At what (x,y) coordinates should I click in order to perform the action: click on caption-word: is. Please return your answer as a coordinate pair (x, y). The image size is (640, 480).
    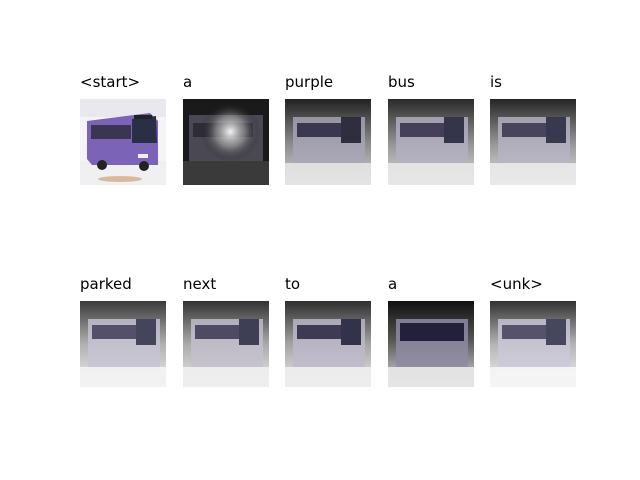
    Looking at the image, I should click on (496, 82).